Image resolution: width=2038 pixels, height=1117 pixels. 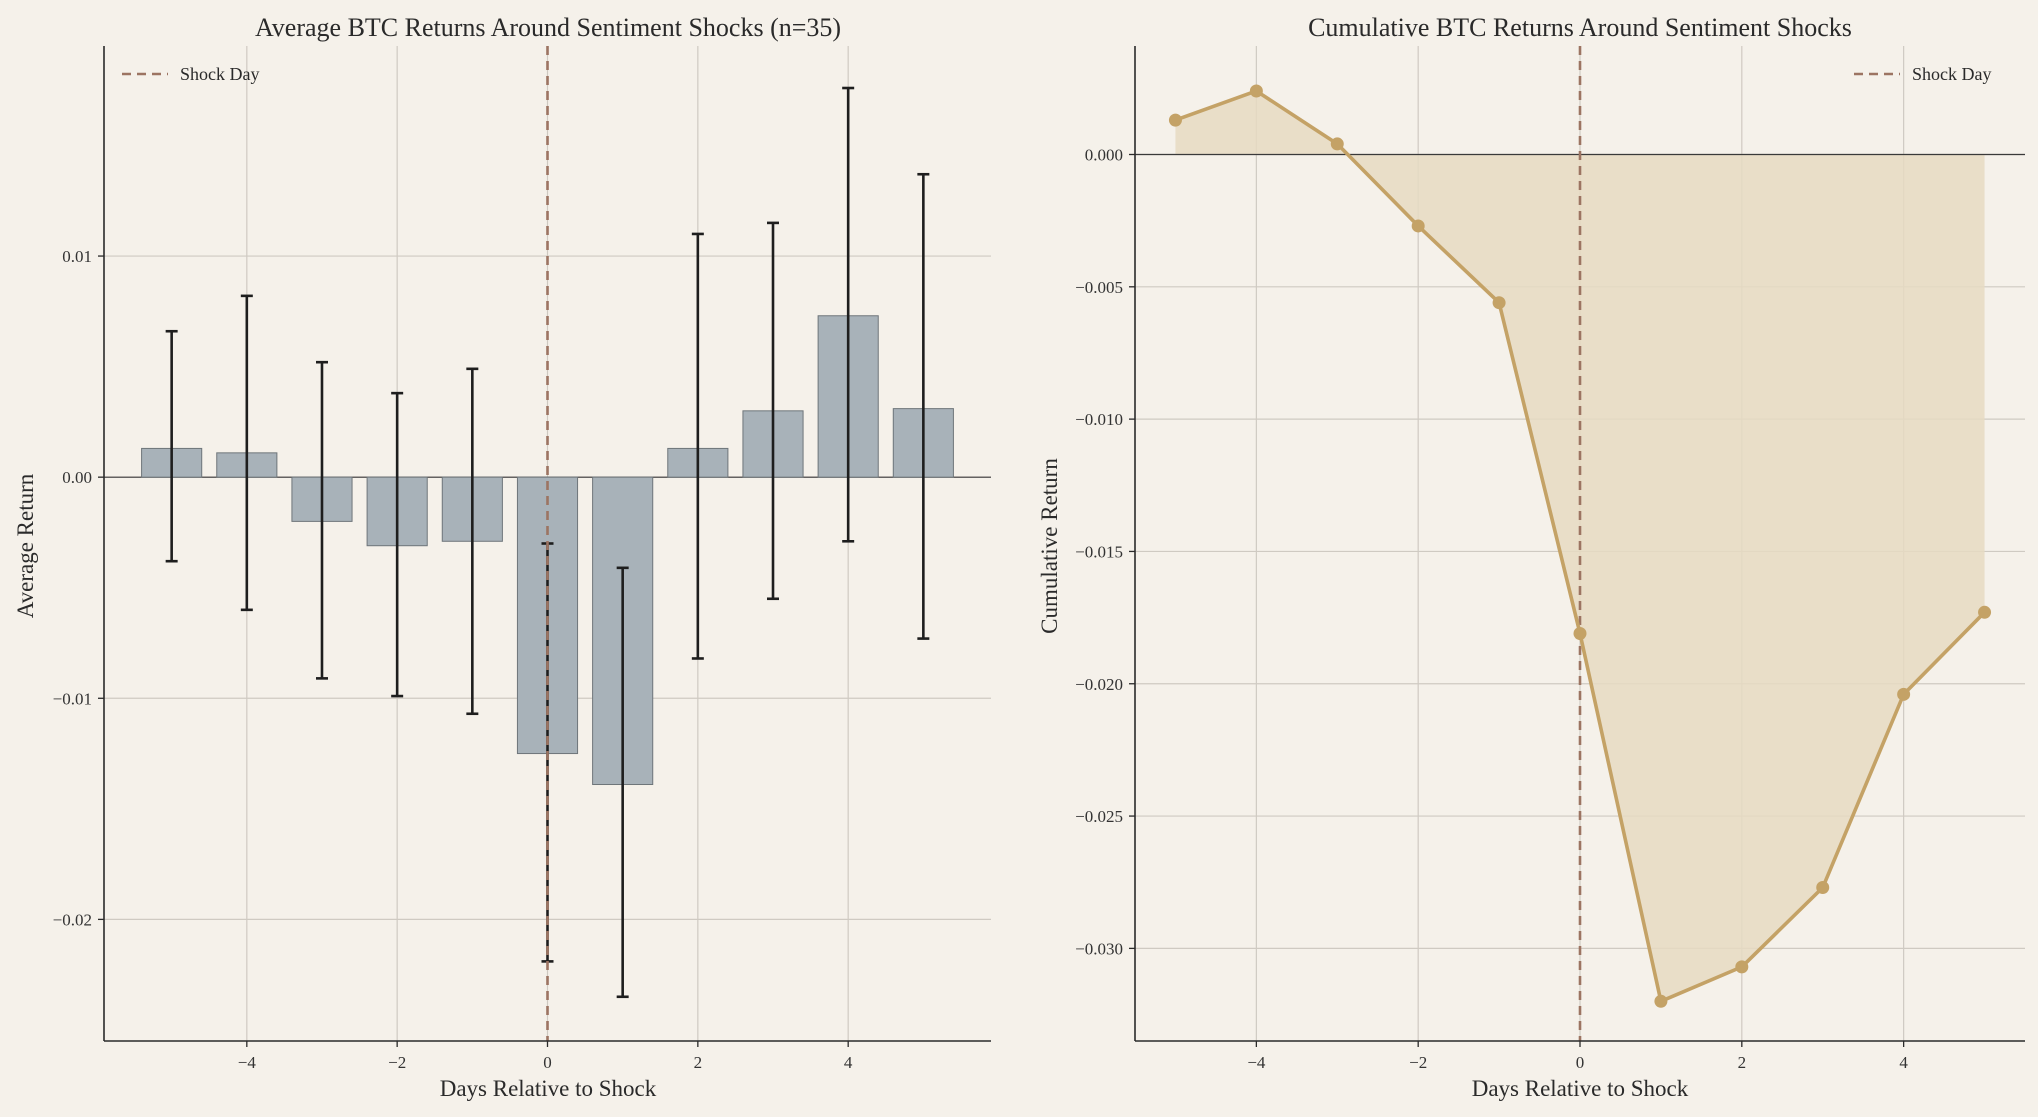 I want to click on left-x-tick-label: 0, so click(x=547, y=1062).